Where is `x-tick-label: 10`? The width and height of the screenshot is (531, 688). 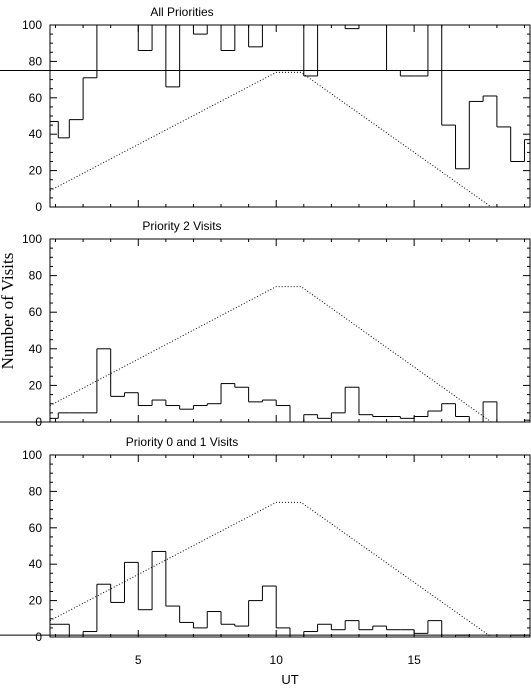
x-tick-label: 10 is located at coordinates (277, 660).